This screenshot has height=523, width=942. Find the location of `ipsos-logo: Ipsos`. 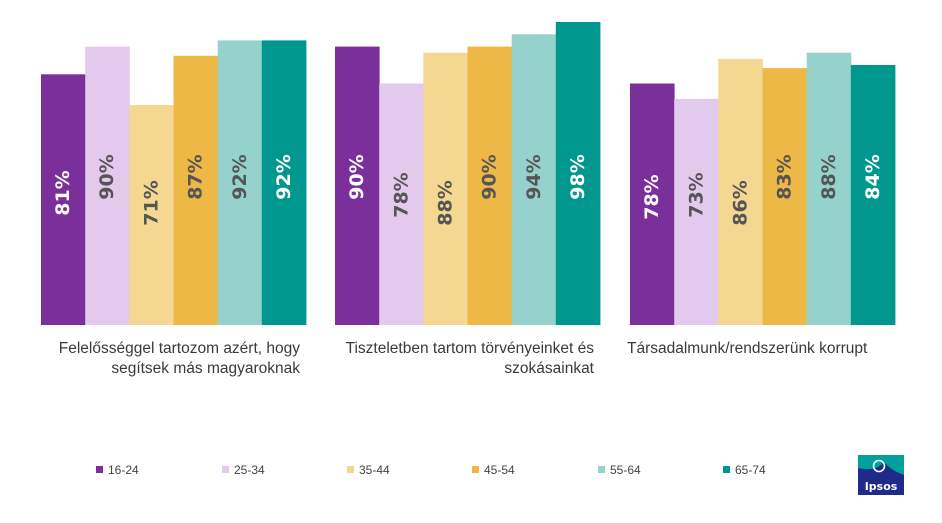

ipsos-logo: Ipsos is located at coordinates (881, 475).